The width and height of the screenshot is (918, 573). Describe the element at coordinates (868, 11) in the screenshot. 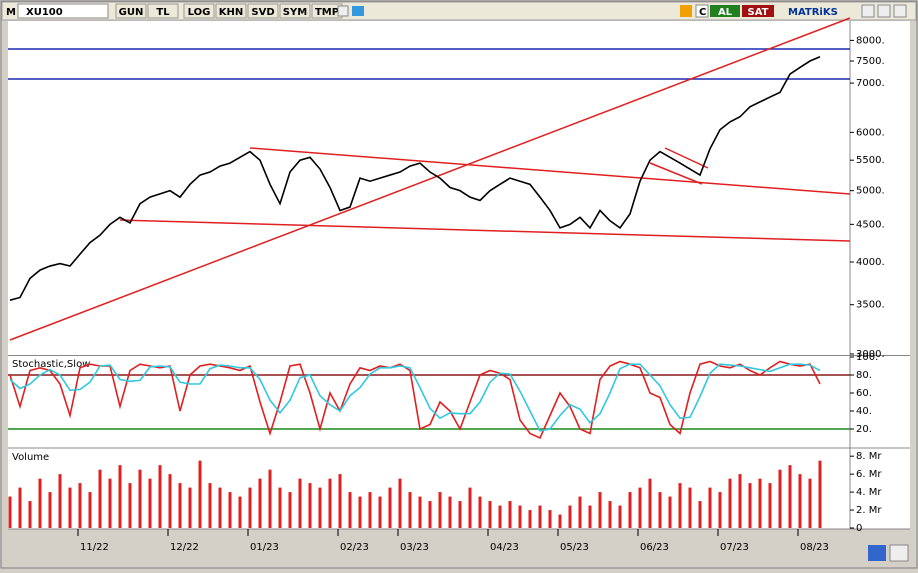

I see `minimize` at that location.